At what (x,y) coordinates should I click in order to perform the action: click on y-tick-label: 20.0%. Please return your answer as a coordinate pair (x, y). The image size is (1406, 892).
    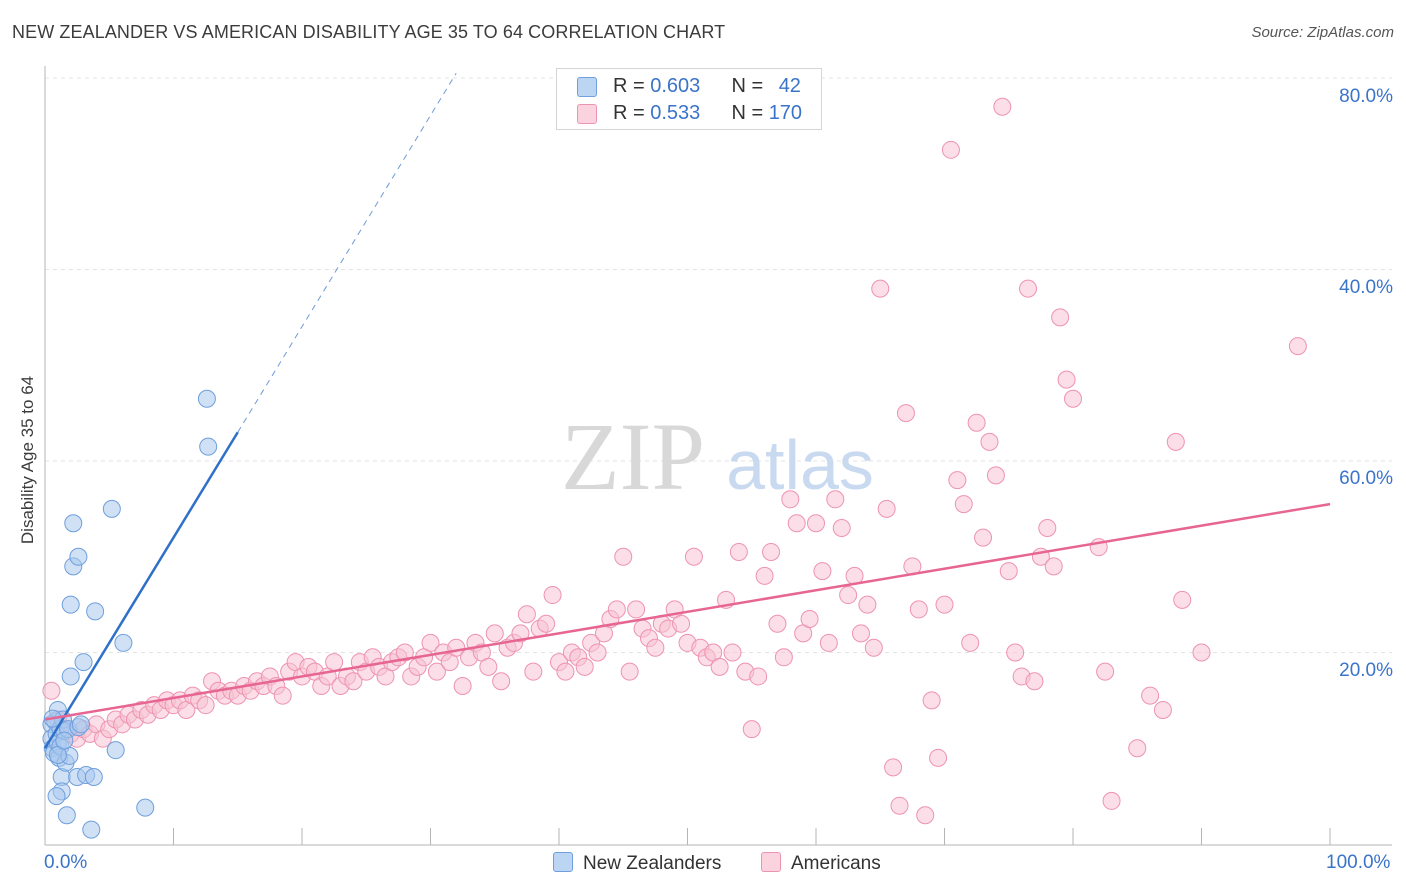
    Looking at the image, I should click on (1366, 670).